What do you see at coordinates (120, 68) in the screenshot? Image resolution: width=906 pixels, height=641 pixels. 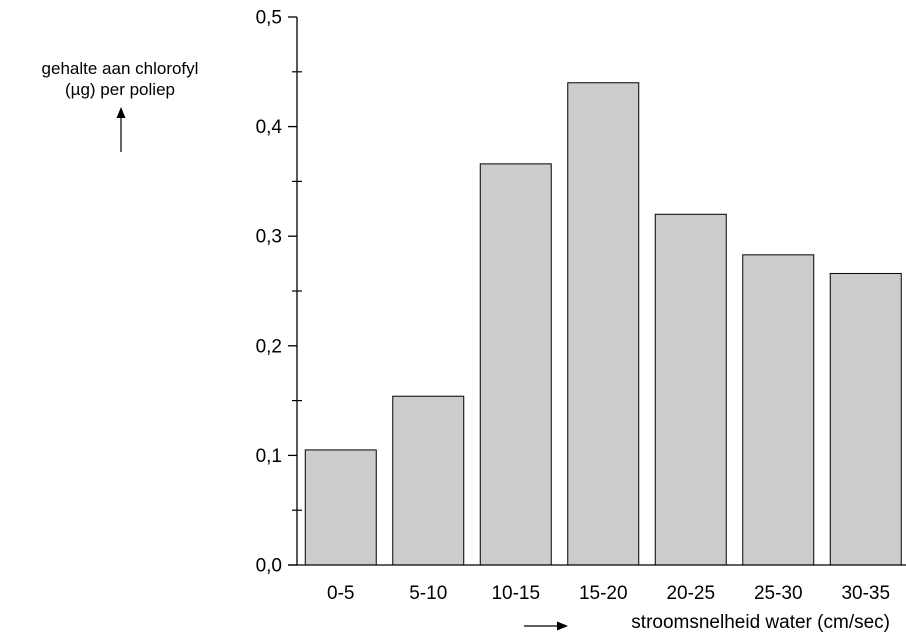 I see `y-axis-label-line-1: gehalte aan chlorofyl` at bounding box center [120, 68].